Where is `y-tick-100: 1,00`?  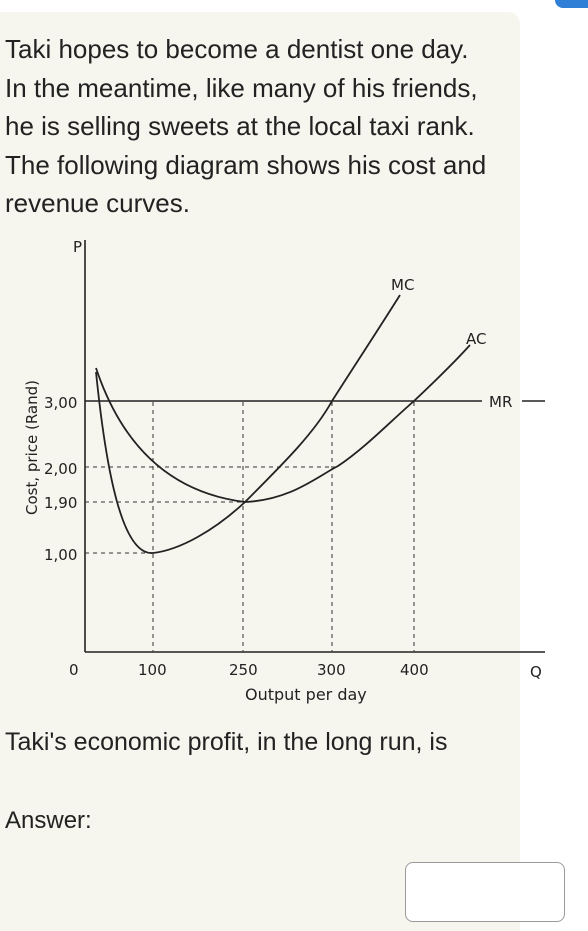 y-tick-100: 1,00 is located at coordinates (60, 555).